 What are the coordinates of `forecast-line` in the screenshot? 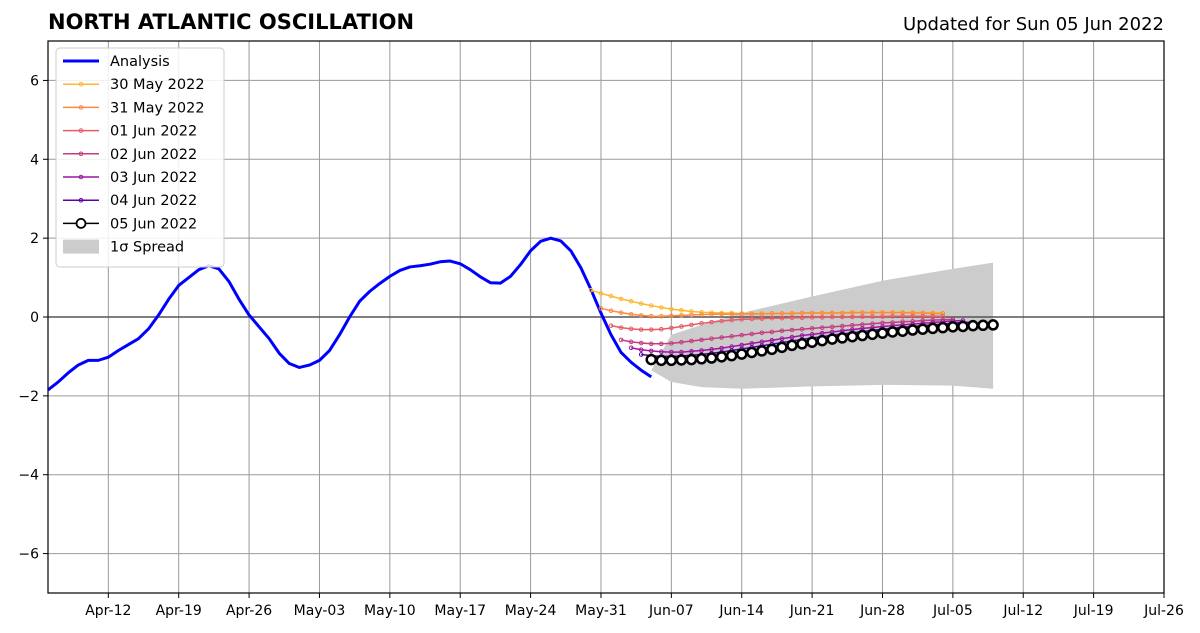 It's located at (796, 336).